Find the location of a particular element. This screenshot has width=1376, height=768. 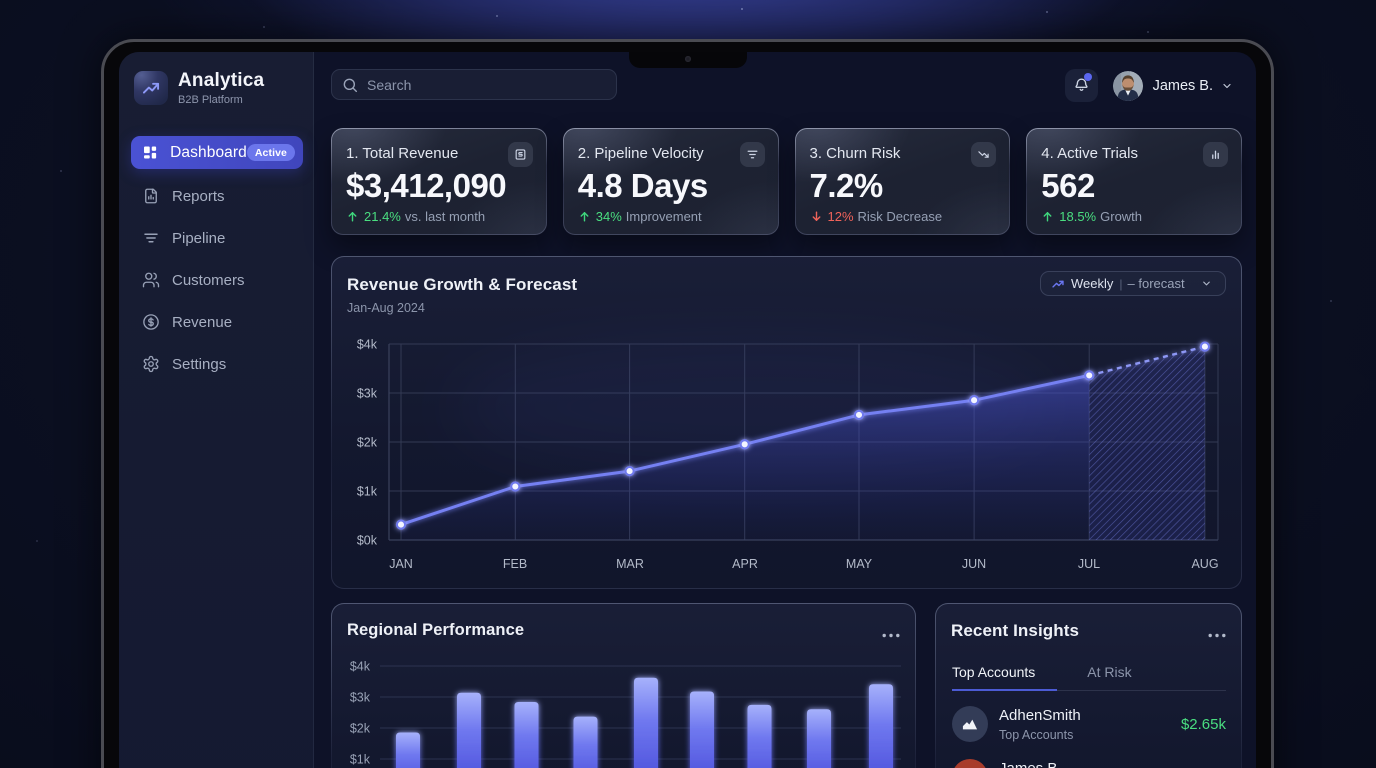

svg-text: FEB is located at coordinates (515, 564).